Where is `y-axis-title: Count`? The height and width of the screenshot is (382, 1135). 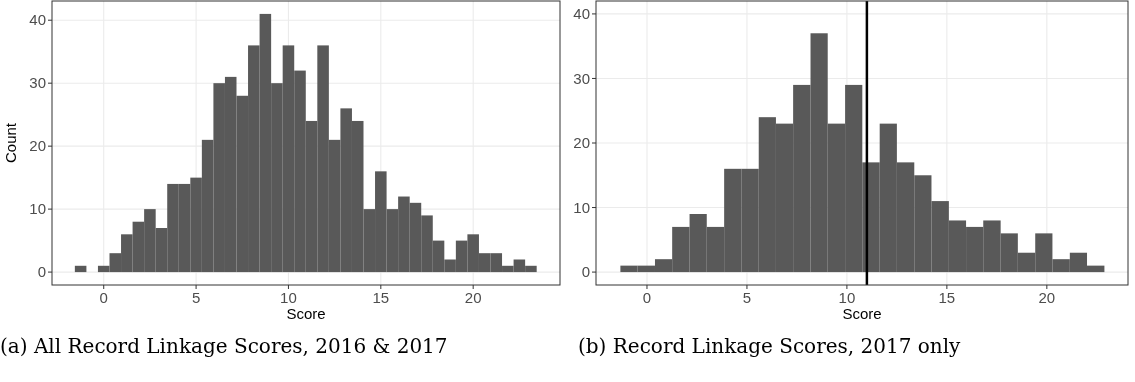
y-axis-title: Count is located at coordinates (10, 143).